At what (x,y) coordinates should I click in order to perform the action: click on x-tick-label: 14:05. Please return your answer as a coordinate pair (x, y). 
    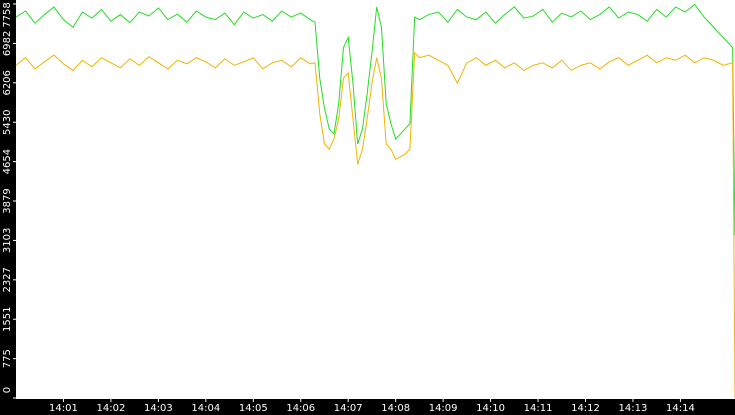
    Looking at the image, I should click on (253, 408).